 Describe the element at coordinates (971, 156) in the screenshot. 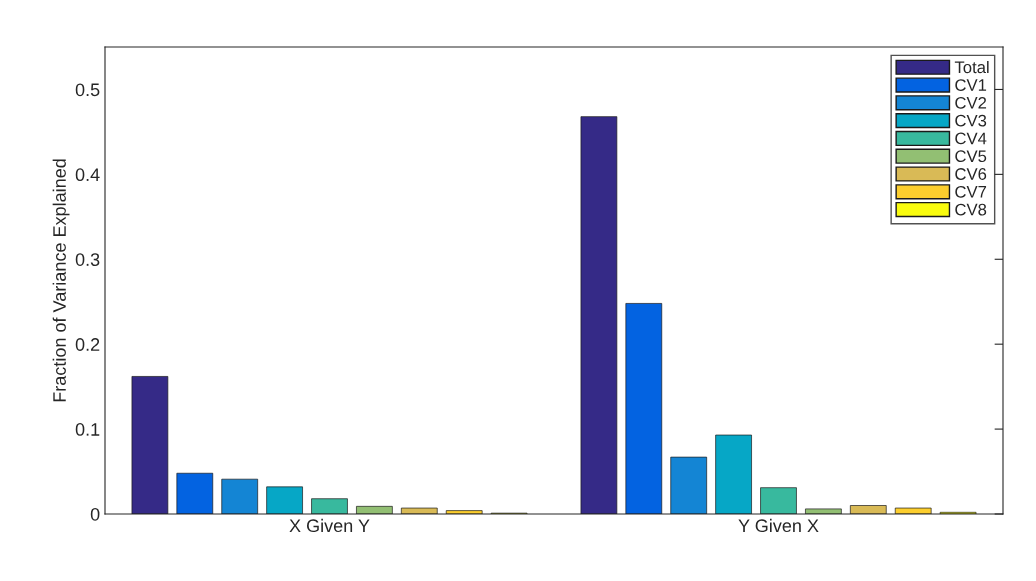

I see `legend-label: CV5` at that location.